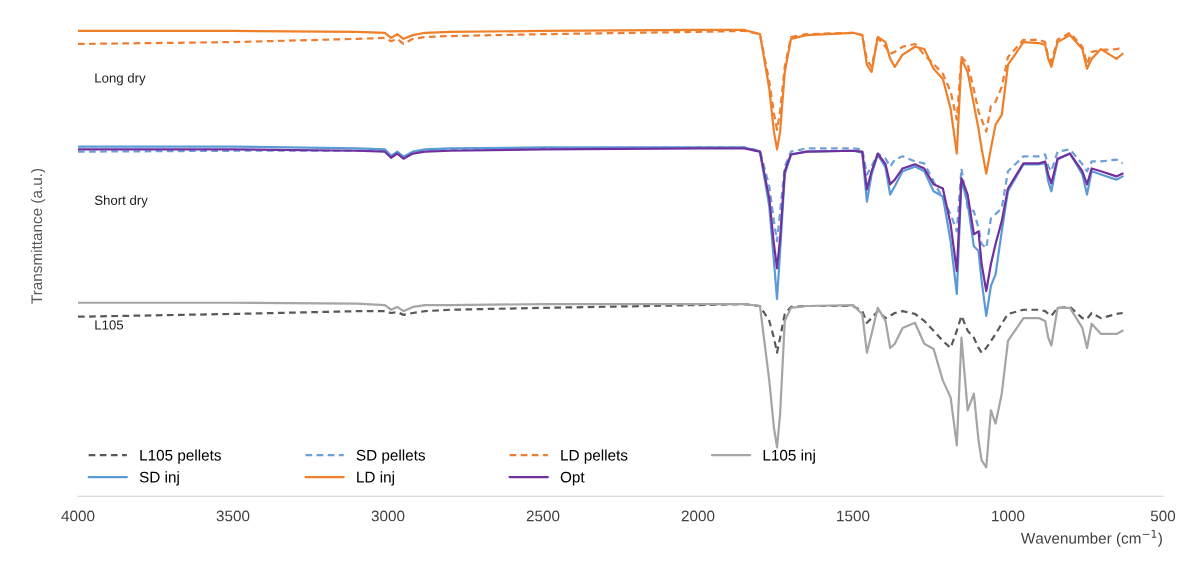  I want to click on x-axis-title: Wavenumber (cm$^{−1}$), so click(1091, 538).